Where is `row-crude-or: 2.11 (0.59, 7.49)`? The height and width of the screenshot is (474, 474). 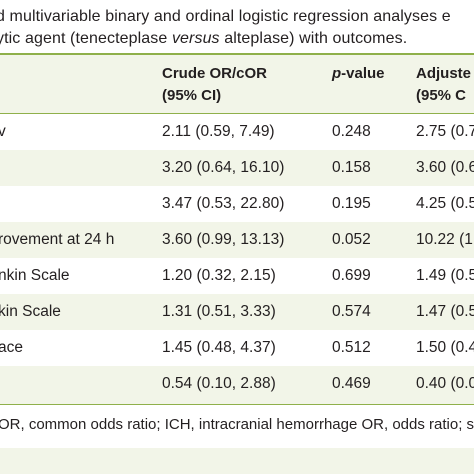
row-crude-or: 2.11 (0.59, 7.49) is located at coordinates (218, 131).